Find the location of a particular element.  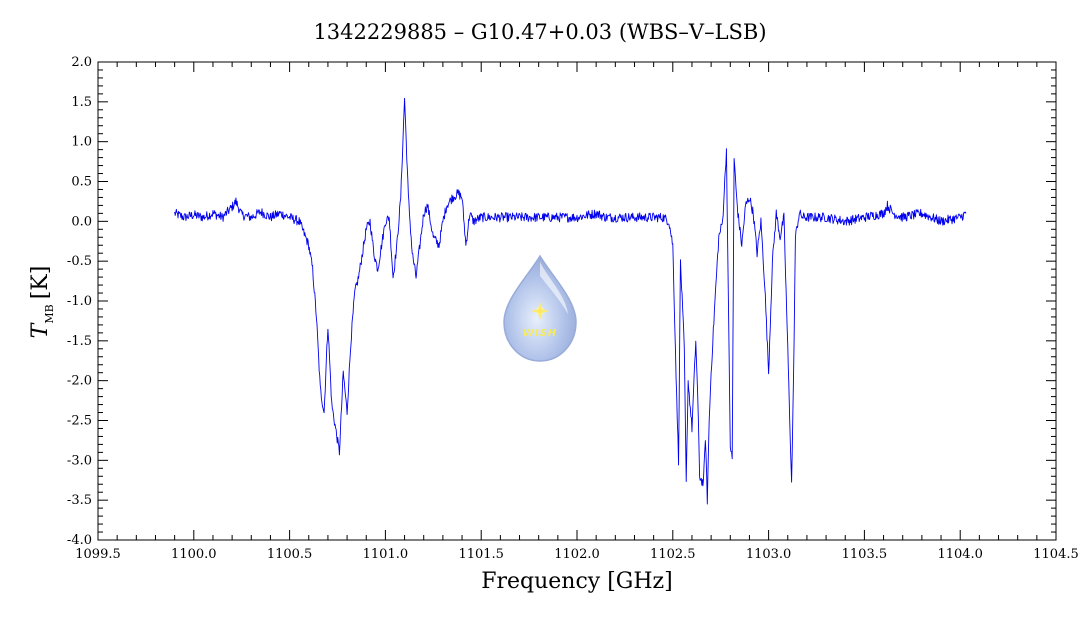

y-tick-label: -4.0 is located at coordinates (79, 540).